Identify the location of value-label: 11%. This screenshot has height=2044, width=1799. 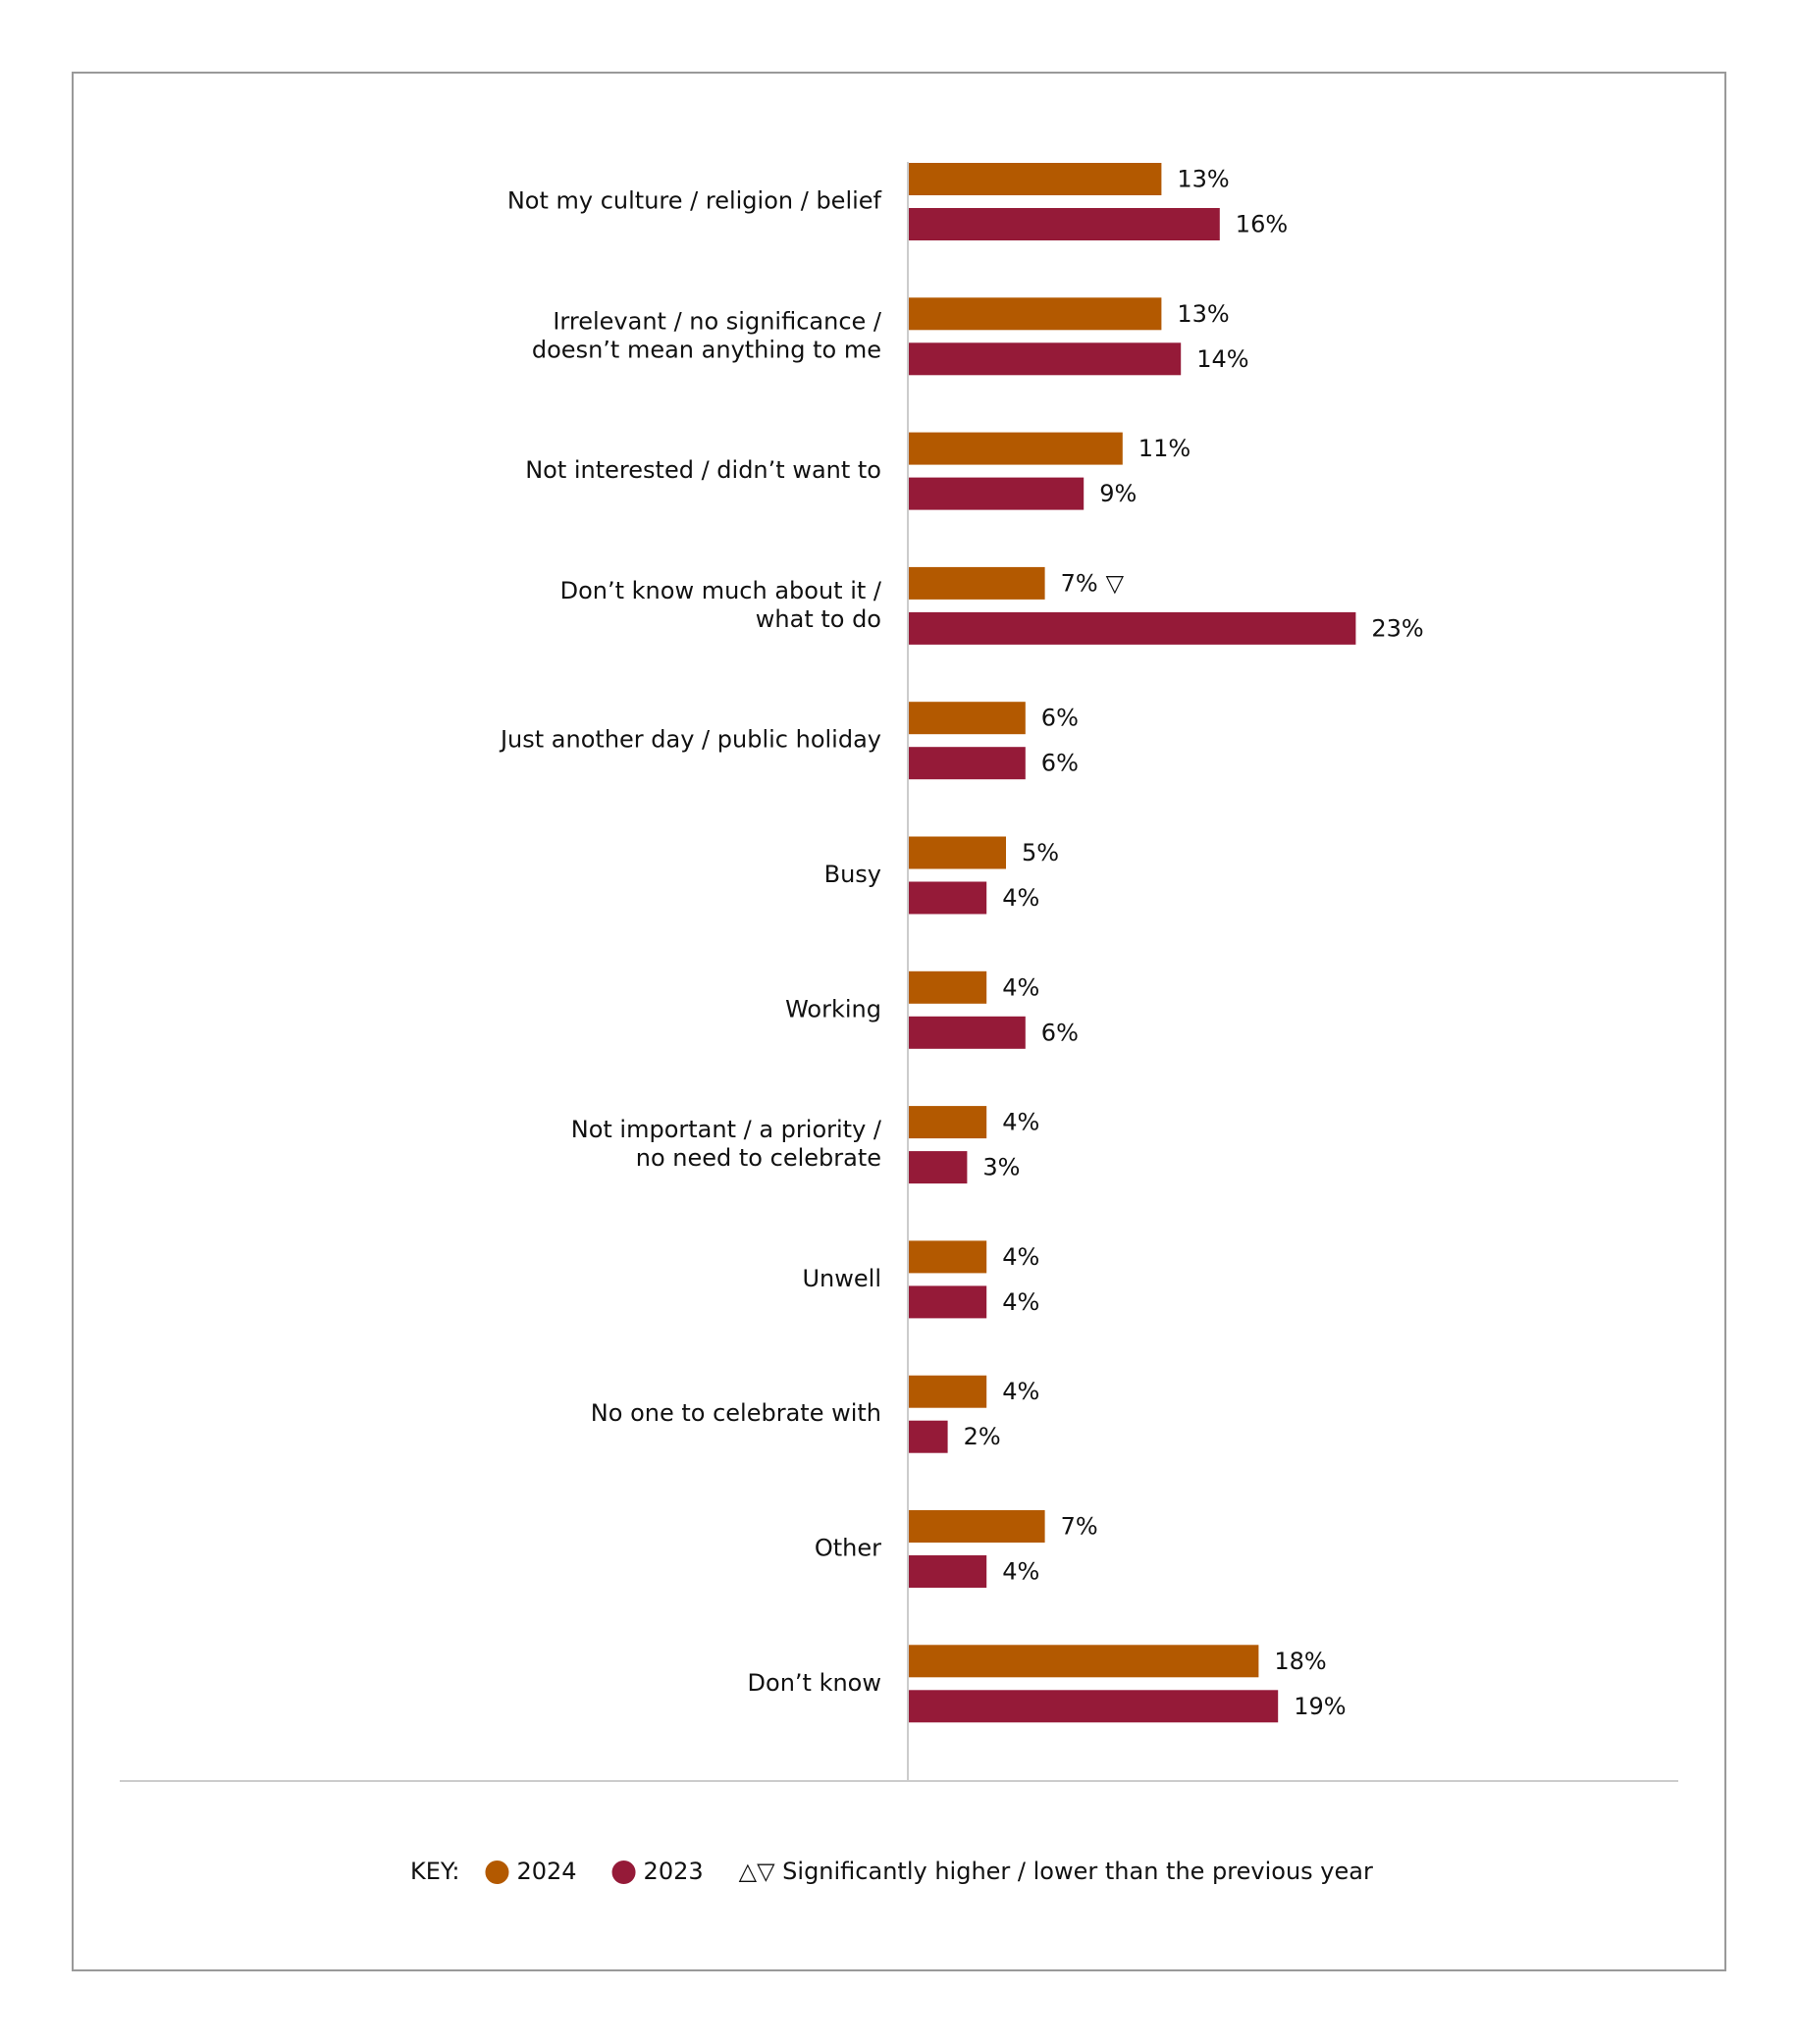
(1164, 448).